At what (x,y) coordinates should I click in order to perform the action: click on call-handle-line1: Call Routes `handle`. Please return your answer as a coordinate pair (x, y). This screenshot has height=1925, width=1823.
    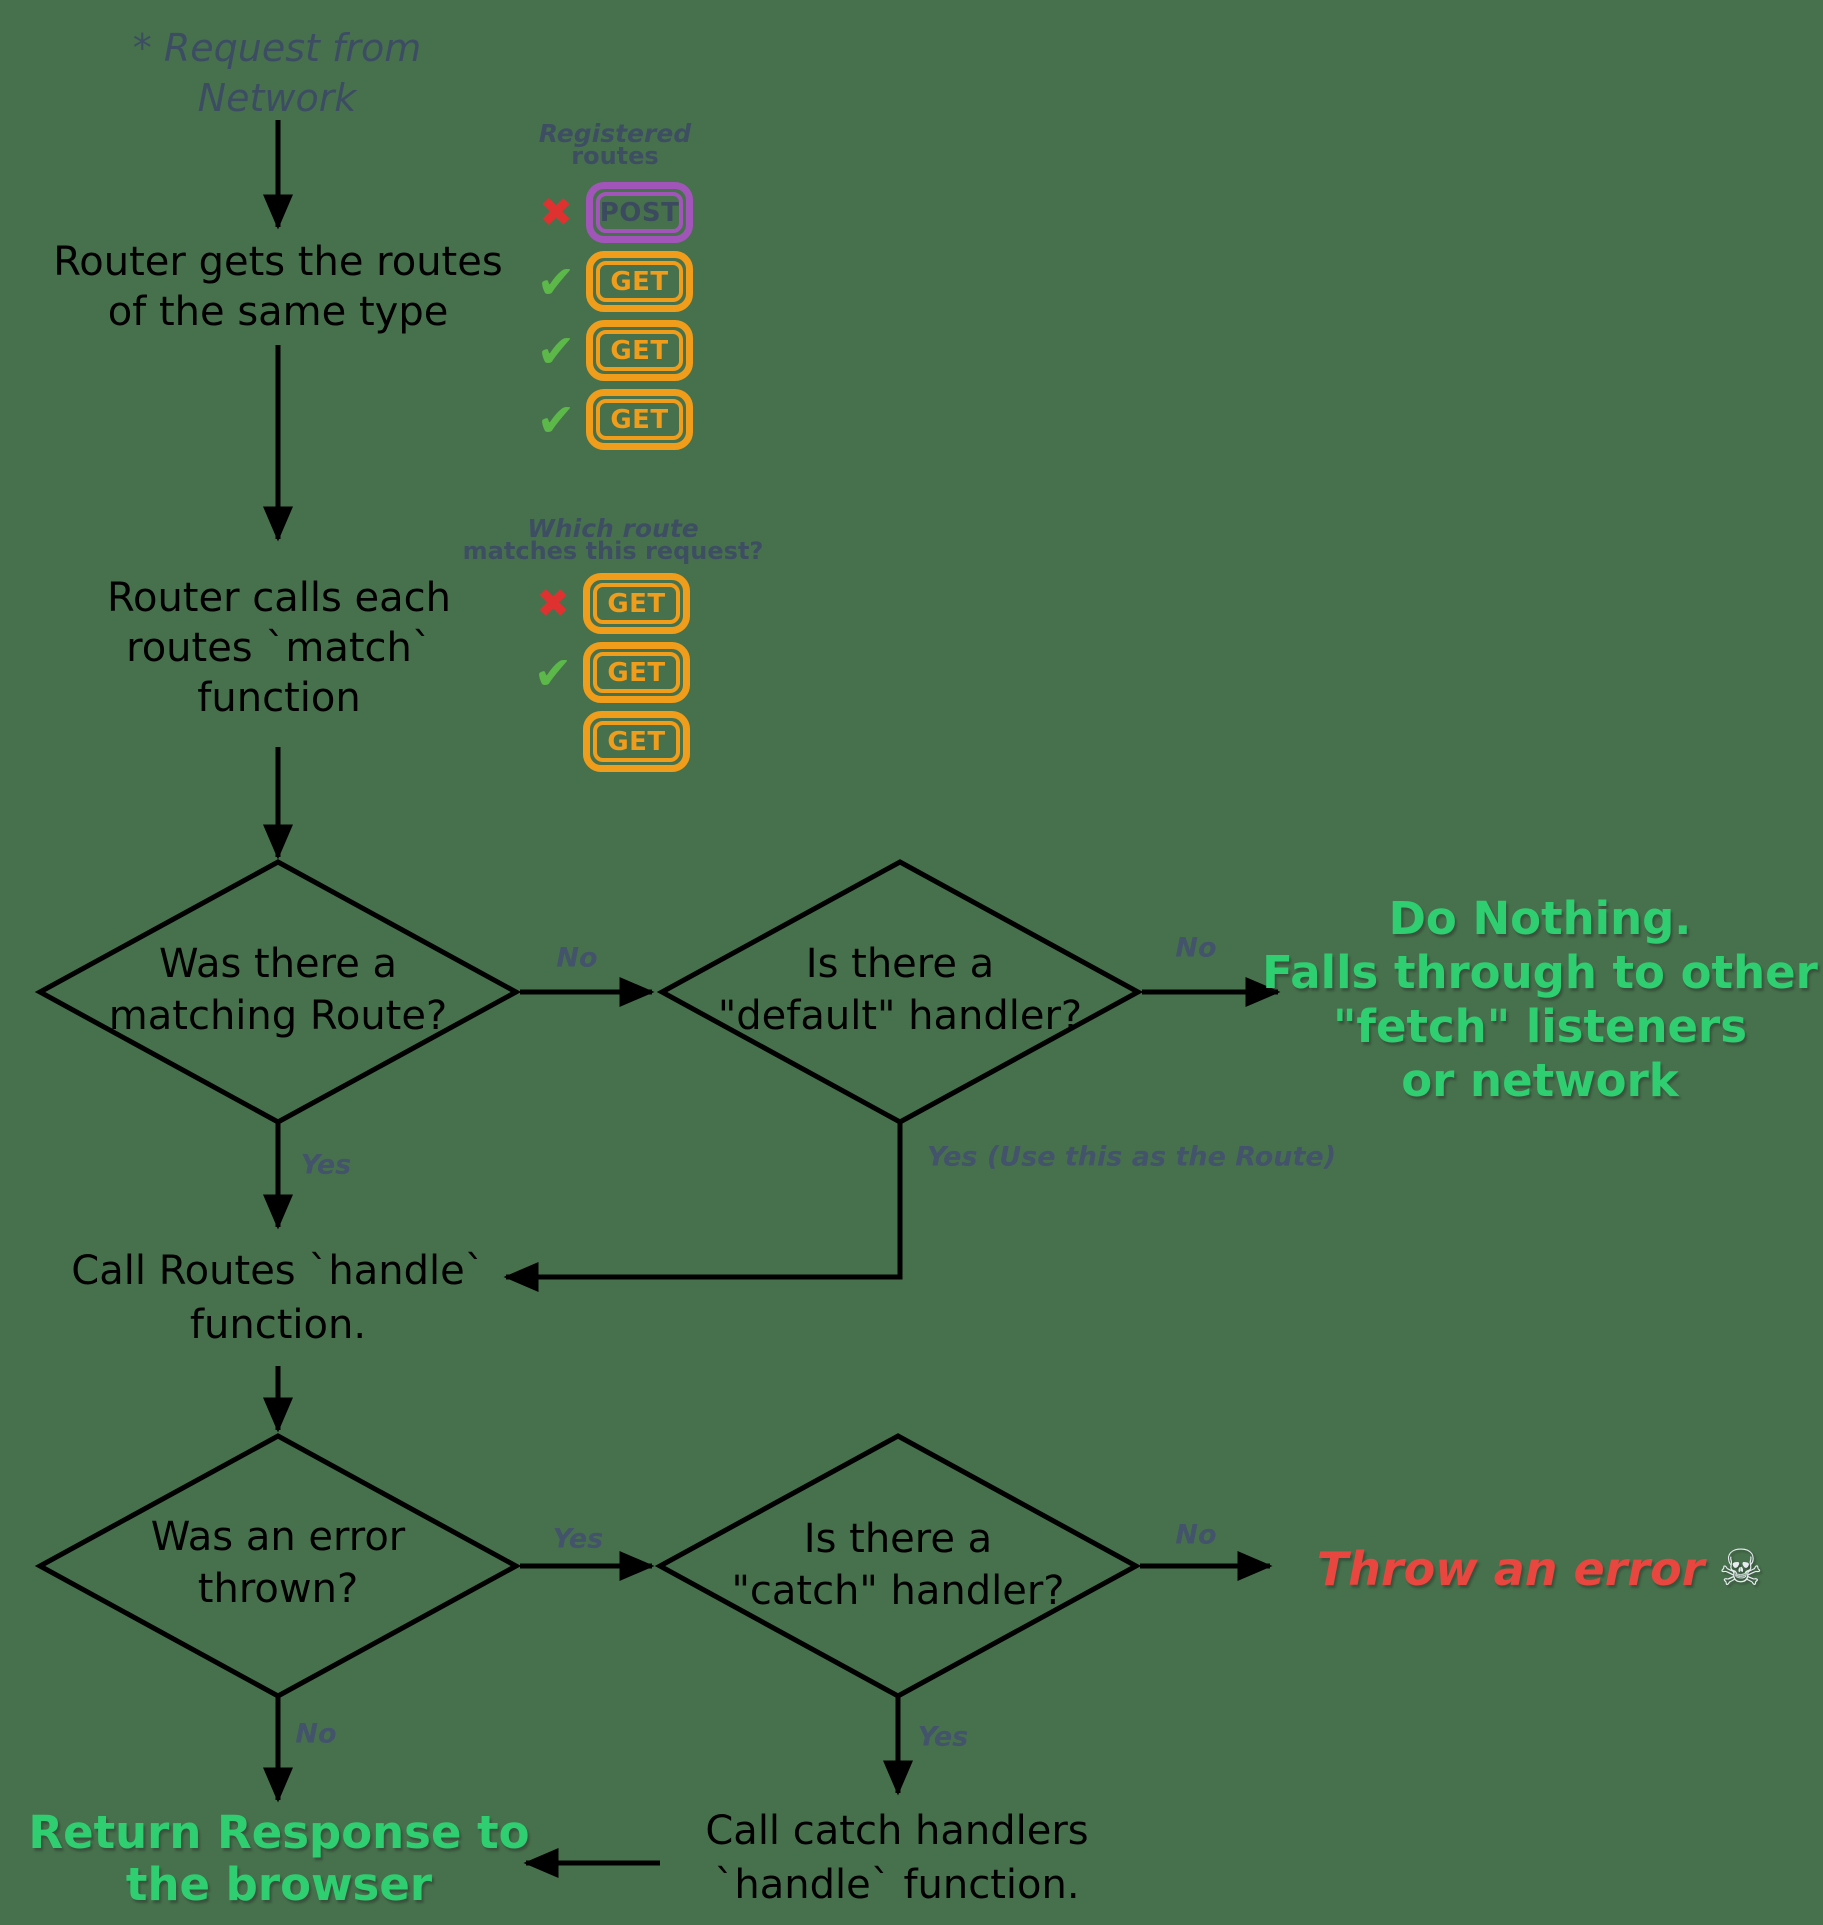
    Looking at the image, I should click on (278, 1271).